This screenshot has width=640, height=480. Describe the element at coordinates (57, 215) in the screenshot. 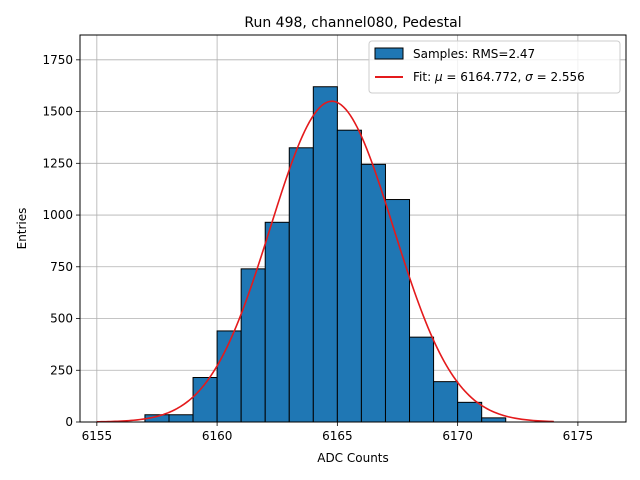

I see `y-tick-label: 1000` at that location.